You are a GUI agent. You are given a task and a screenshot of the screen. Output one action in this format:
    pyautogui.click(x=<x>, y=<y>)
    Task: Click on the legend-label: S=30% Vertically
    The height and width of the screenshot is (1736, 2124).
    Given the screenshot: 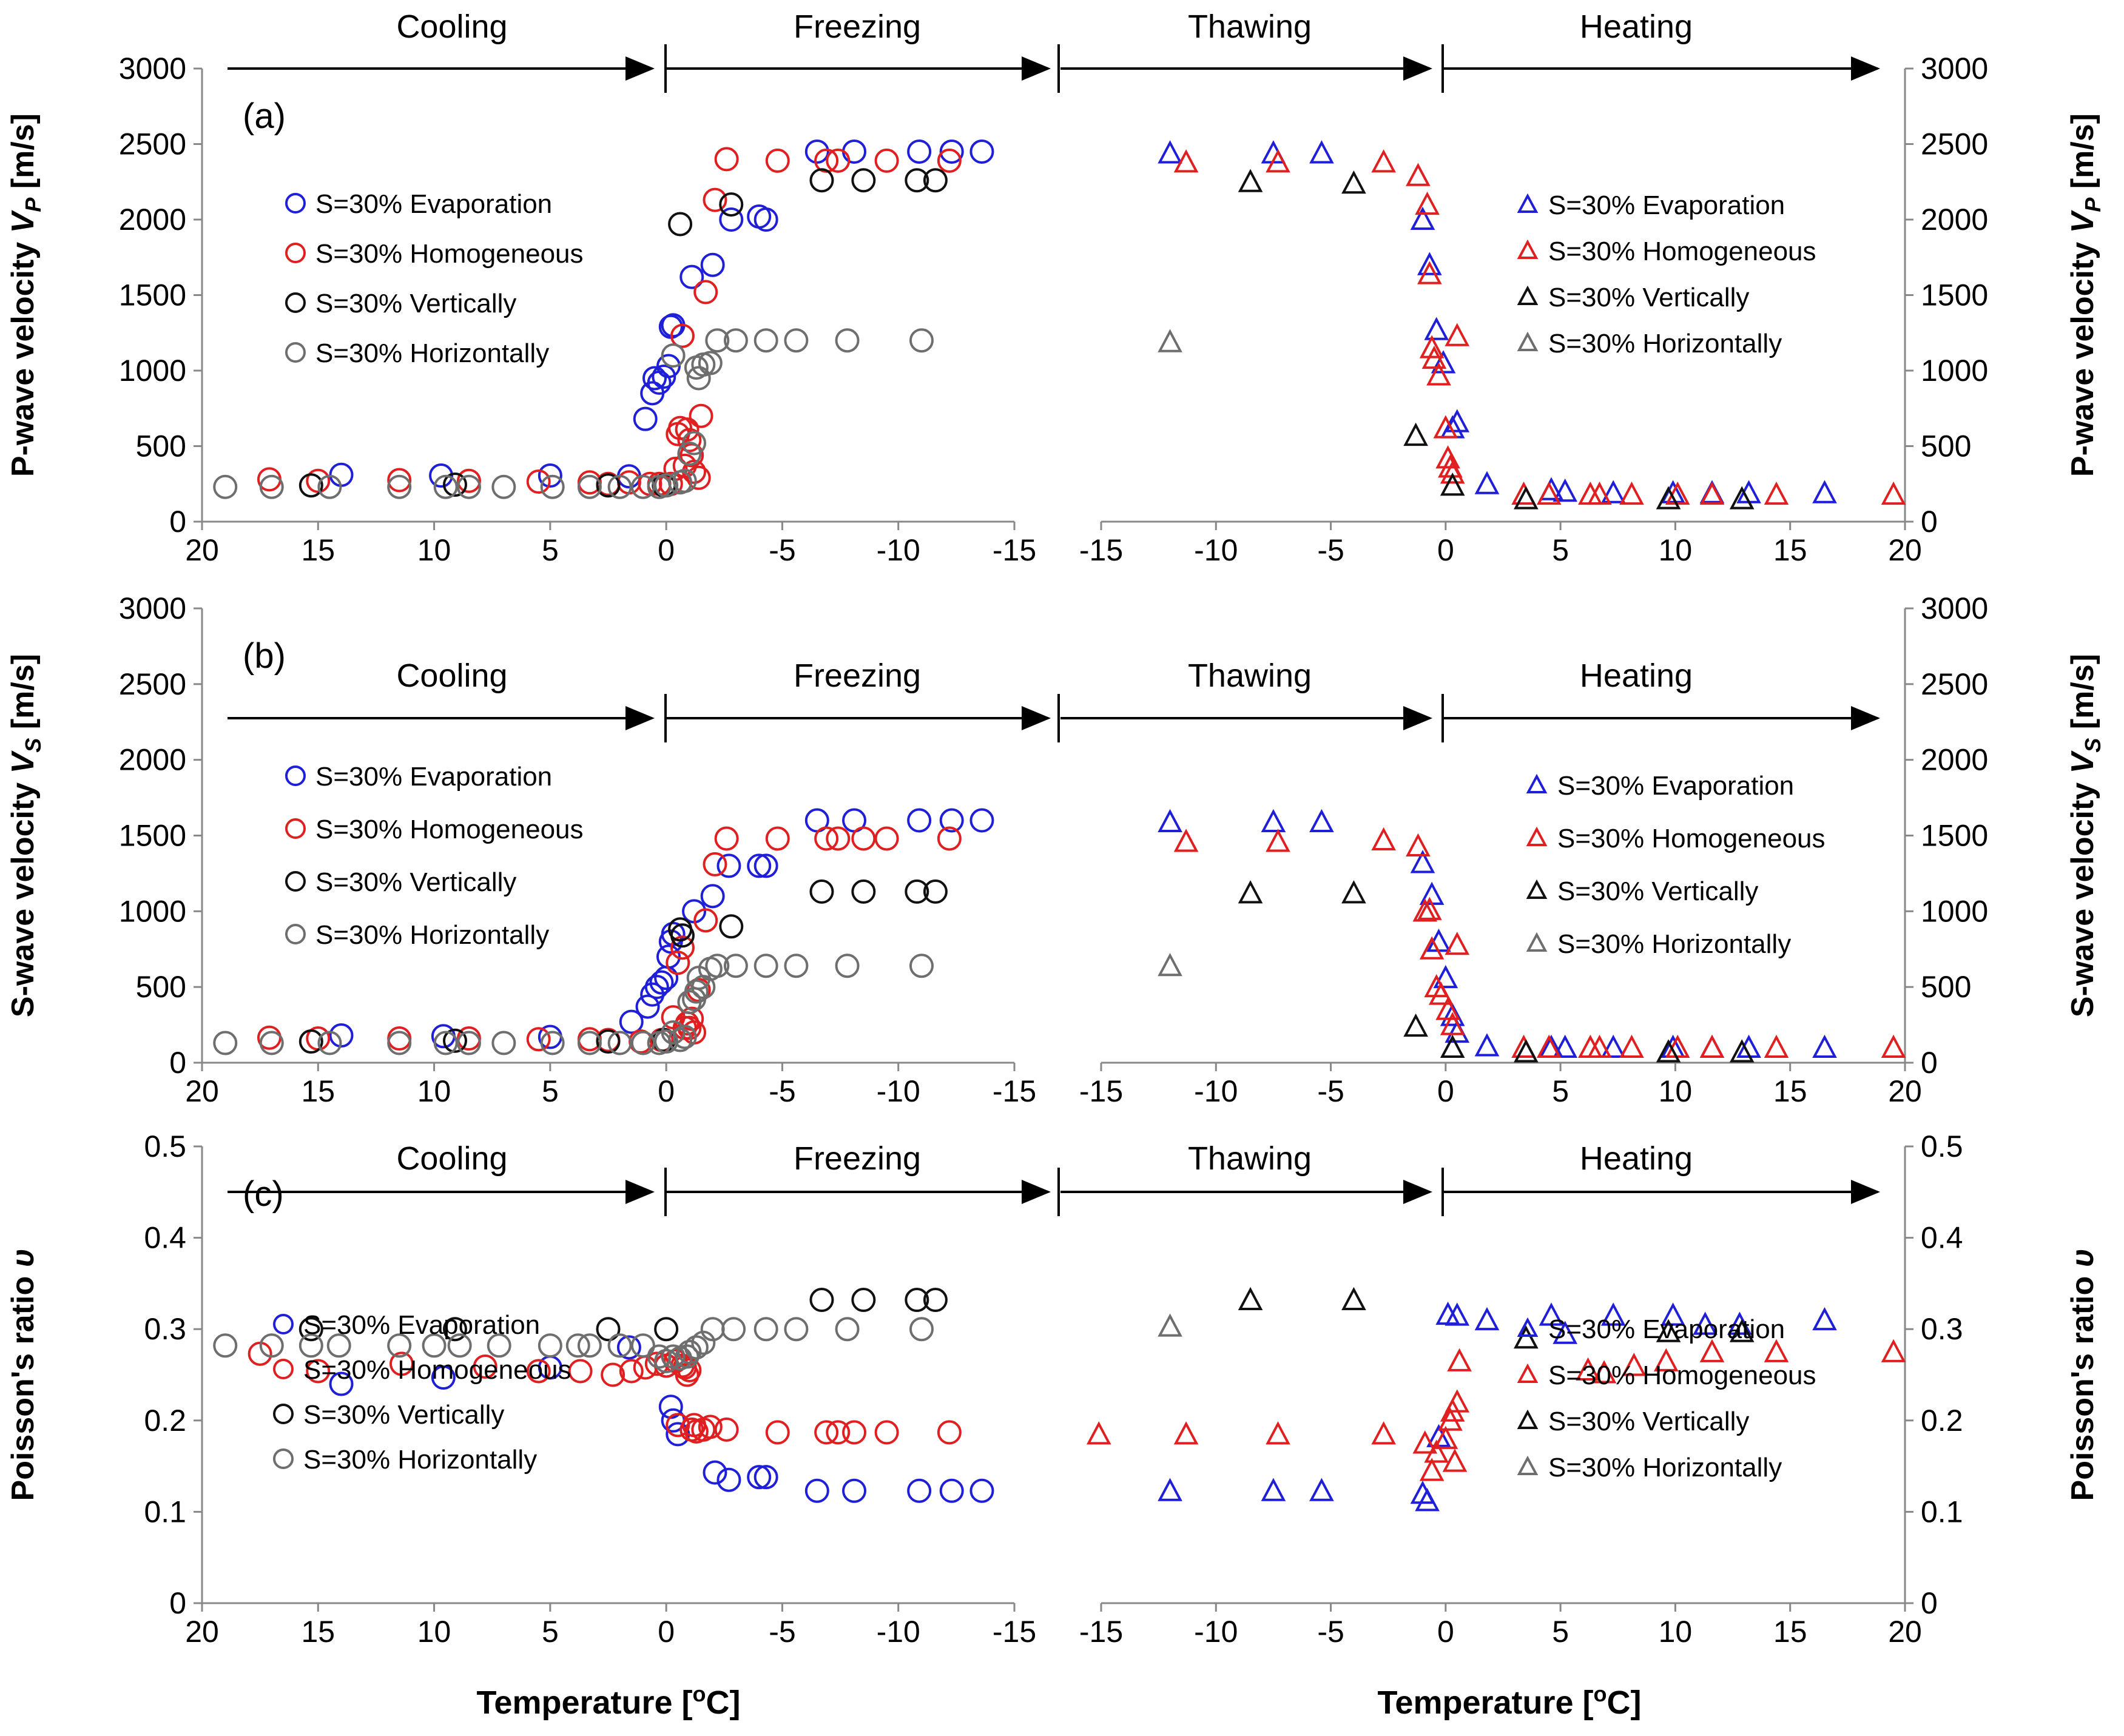 What is the action you would take?
    pyautogui.click(x=1657, y=891)
    